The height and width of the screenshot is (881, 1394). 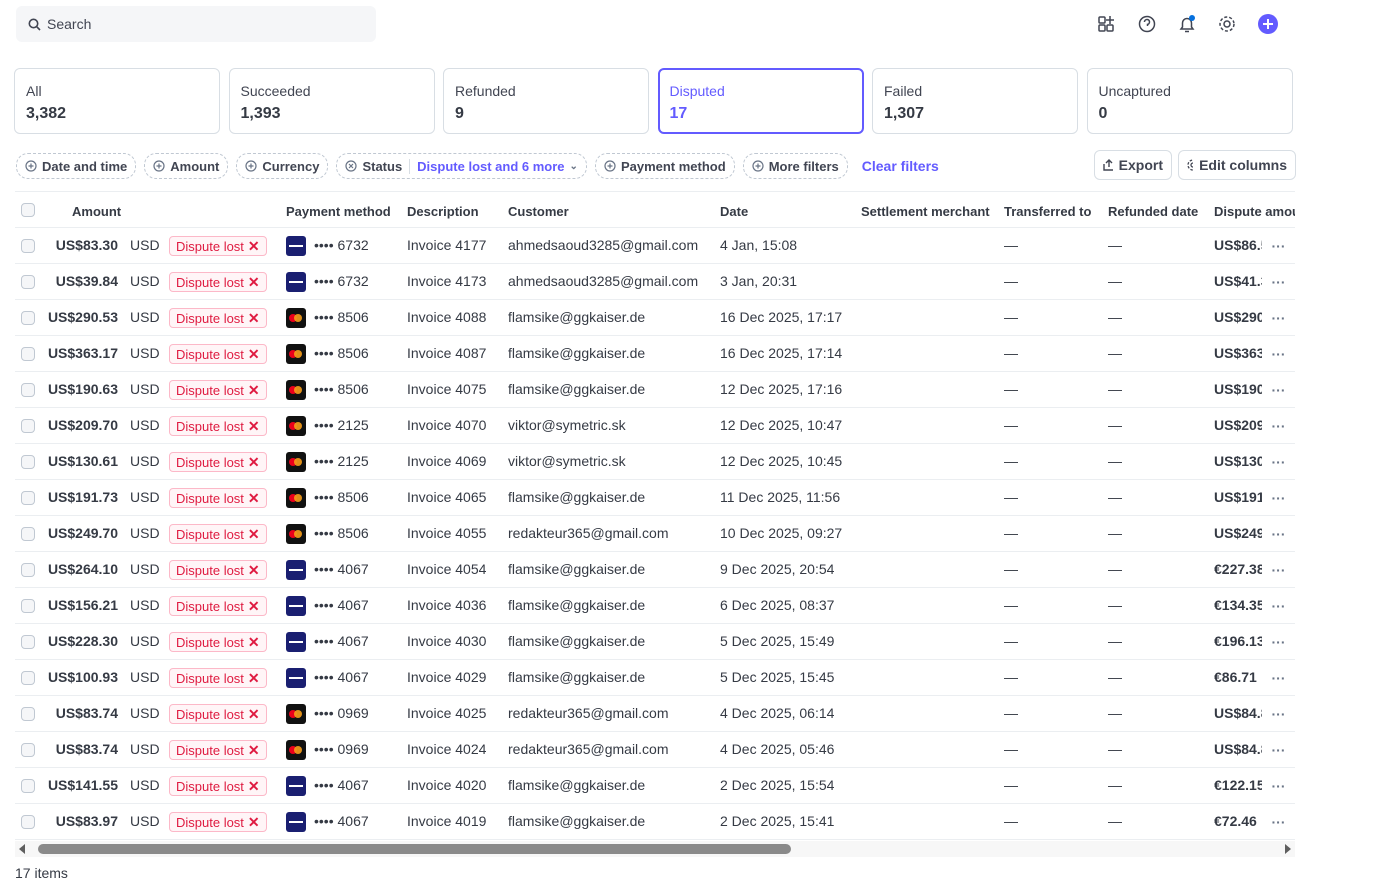 What do you see at coordinates (76, 166) in the screenshot?
I see `filter-chip: Date and time` at bounding box center [76, 166].